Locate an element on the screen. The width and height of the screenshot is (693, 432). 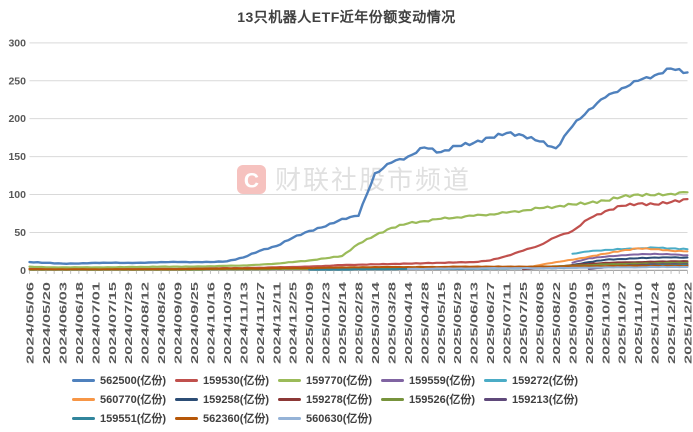
x-axis-label: 2025/05/15 is located at coordinates (442, 323).